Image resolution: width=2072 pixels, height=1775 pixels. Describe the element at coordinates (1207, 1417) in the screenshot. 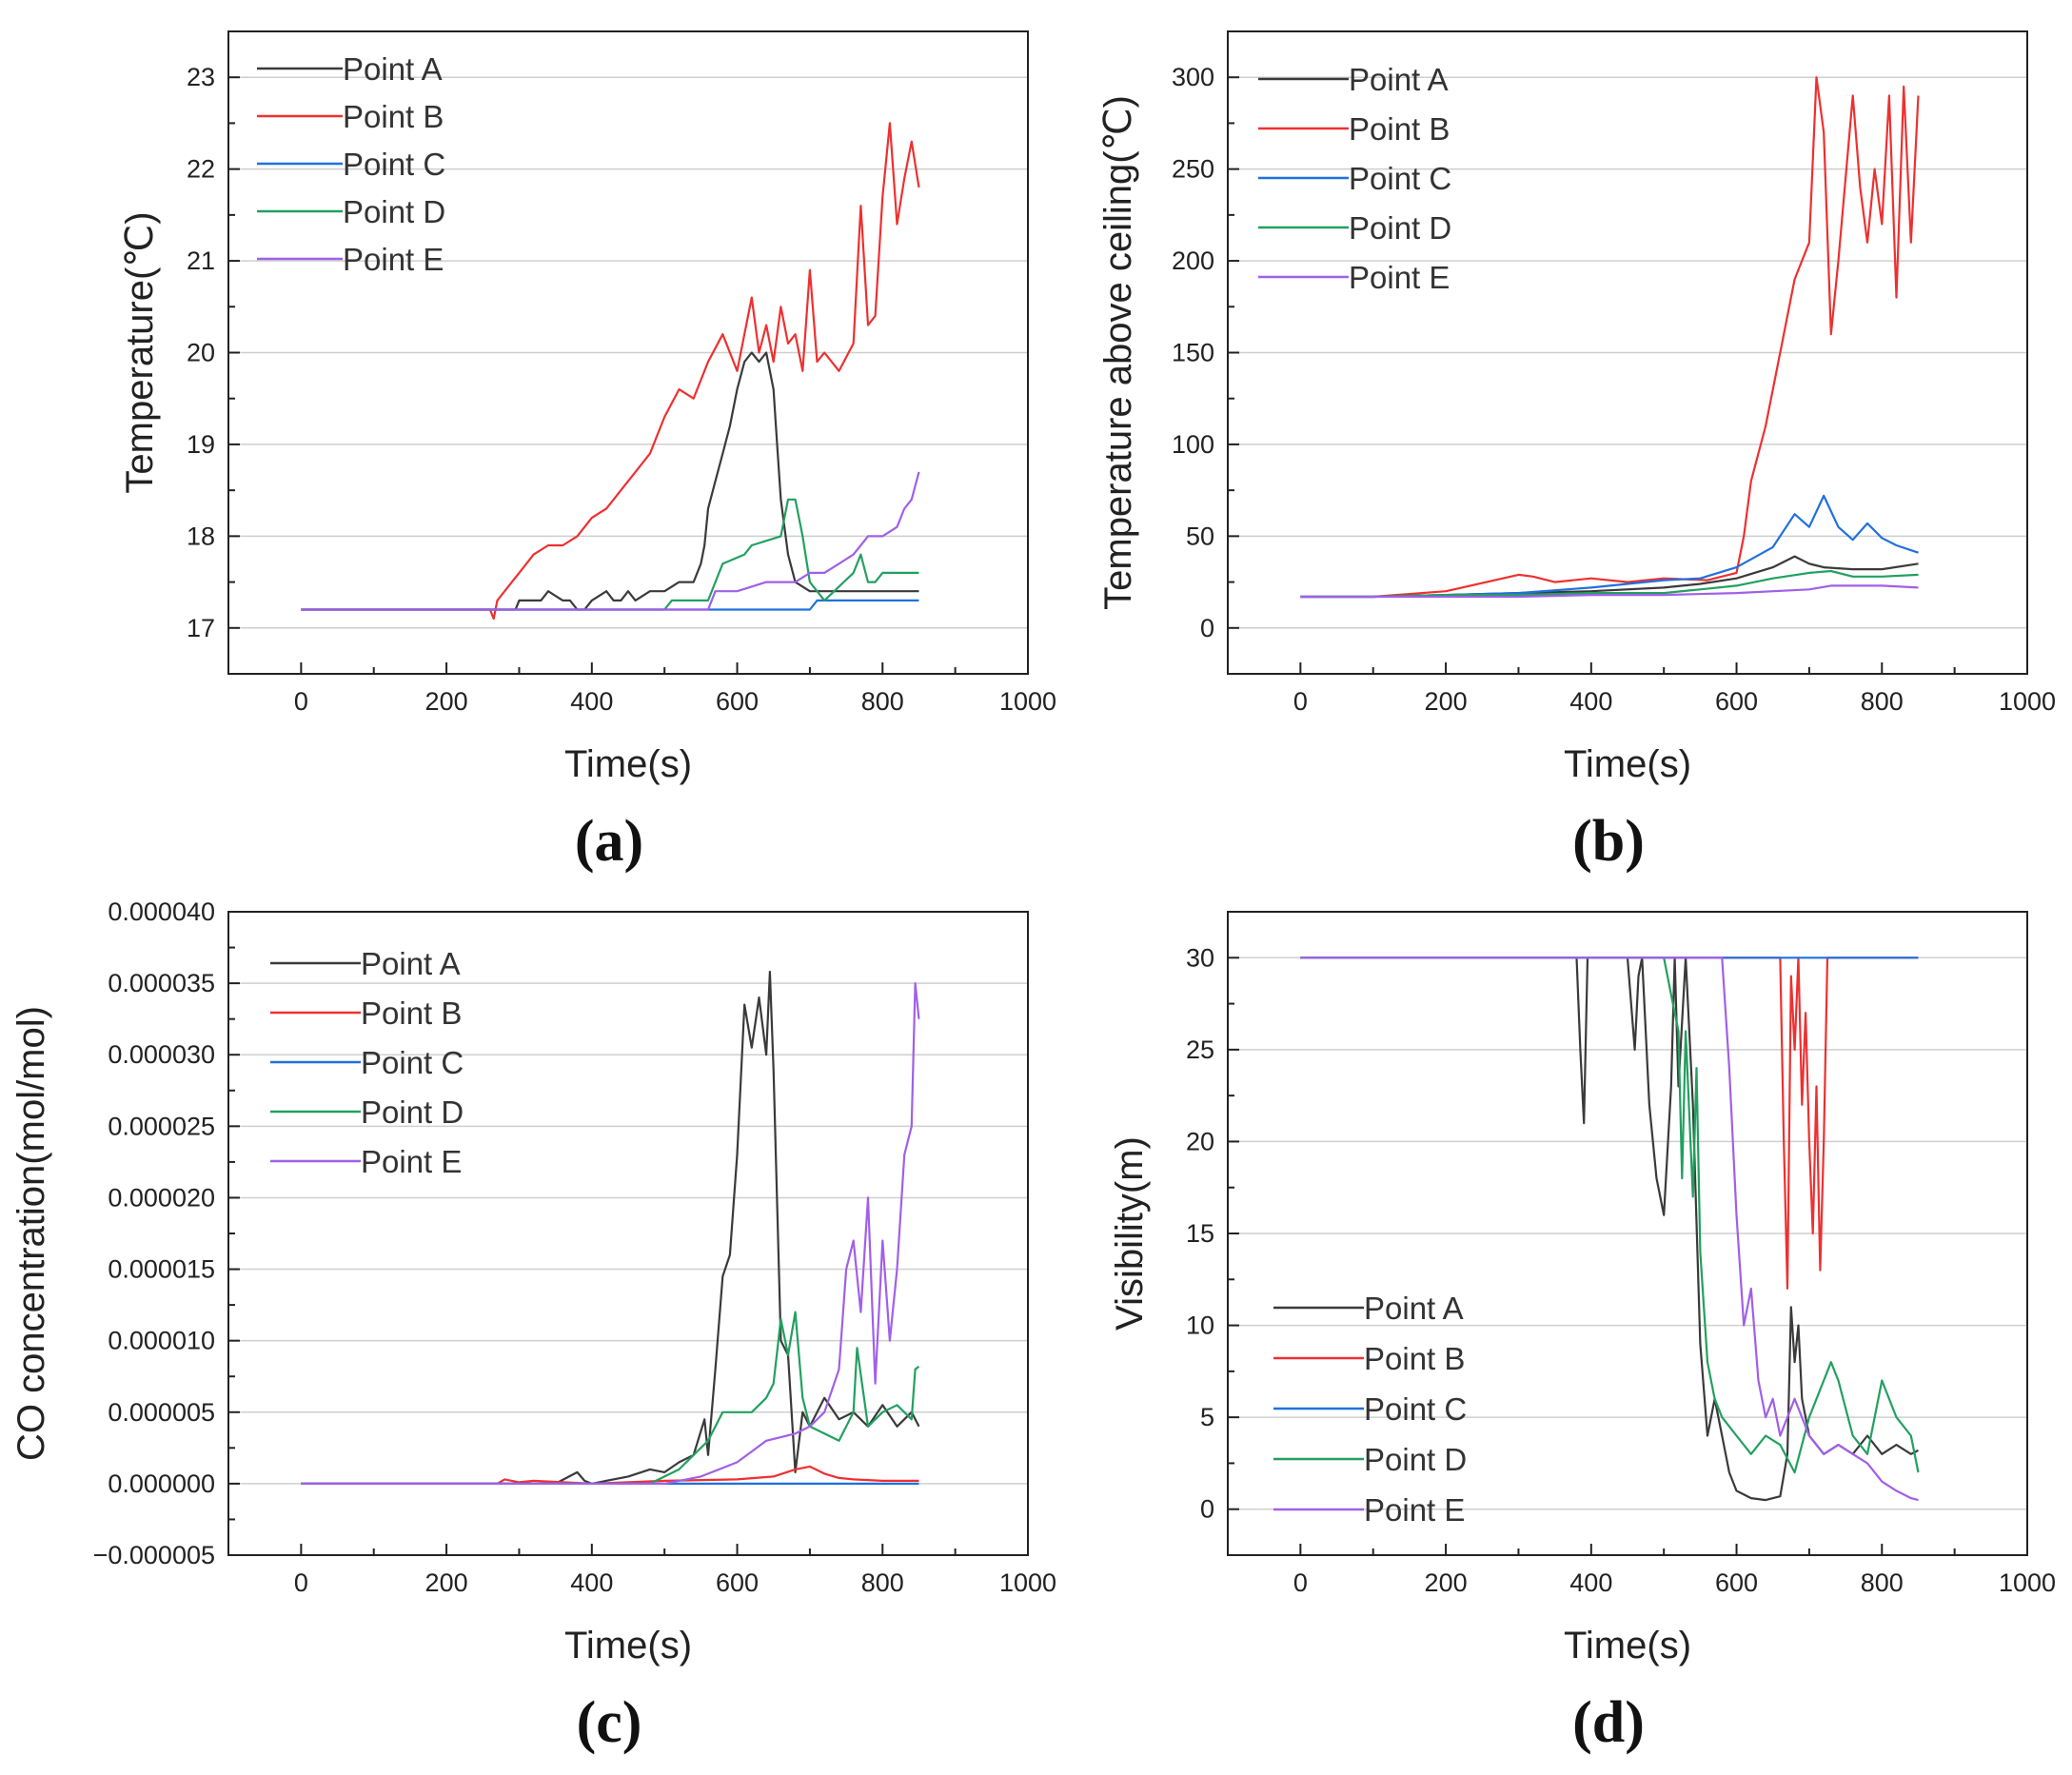

I see `y-tick-label: 5` at that location.